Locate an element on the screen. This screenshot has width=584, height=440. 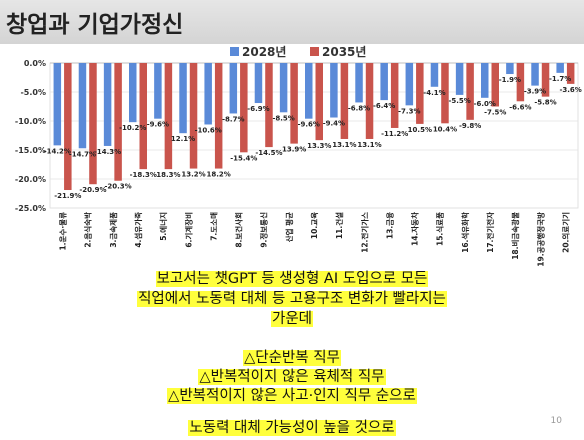
data-label-2028: -1.9% is located at coordinates (510, 80).